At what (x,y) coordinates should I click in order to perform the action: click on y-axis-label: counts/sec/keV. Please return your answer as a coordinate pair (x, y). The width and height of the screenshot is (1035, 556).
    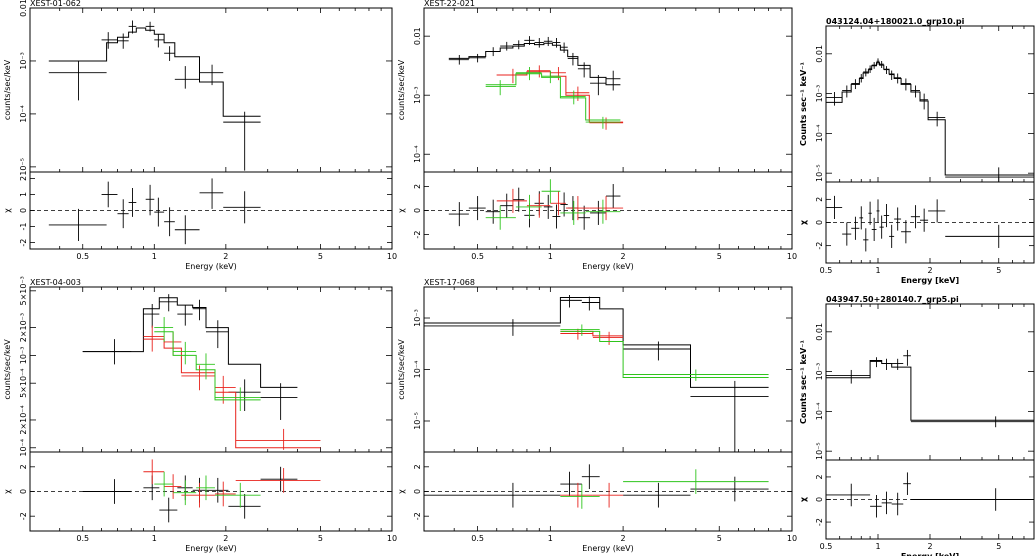
    Looking at the image, I should click on (401, 89).